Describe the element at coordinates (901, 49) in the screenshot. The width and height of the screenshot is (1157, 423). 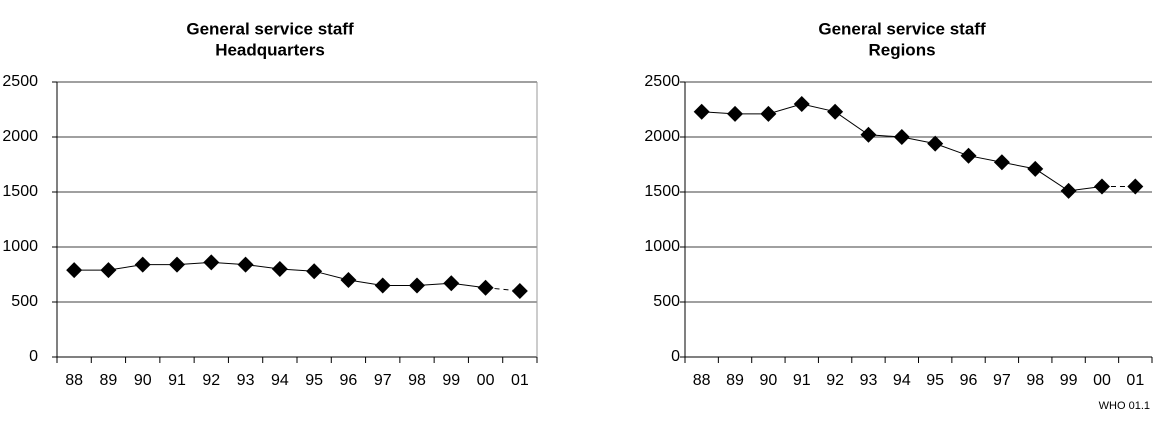
I see `chart-subtitle: Regions` at that location.